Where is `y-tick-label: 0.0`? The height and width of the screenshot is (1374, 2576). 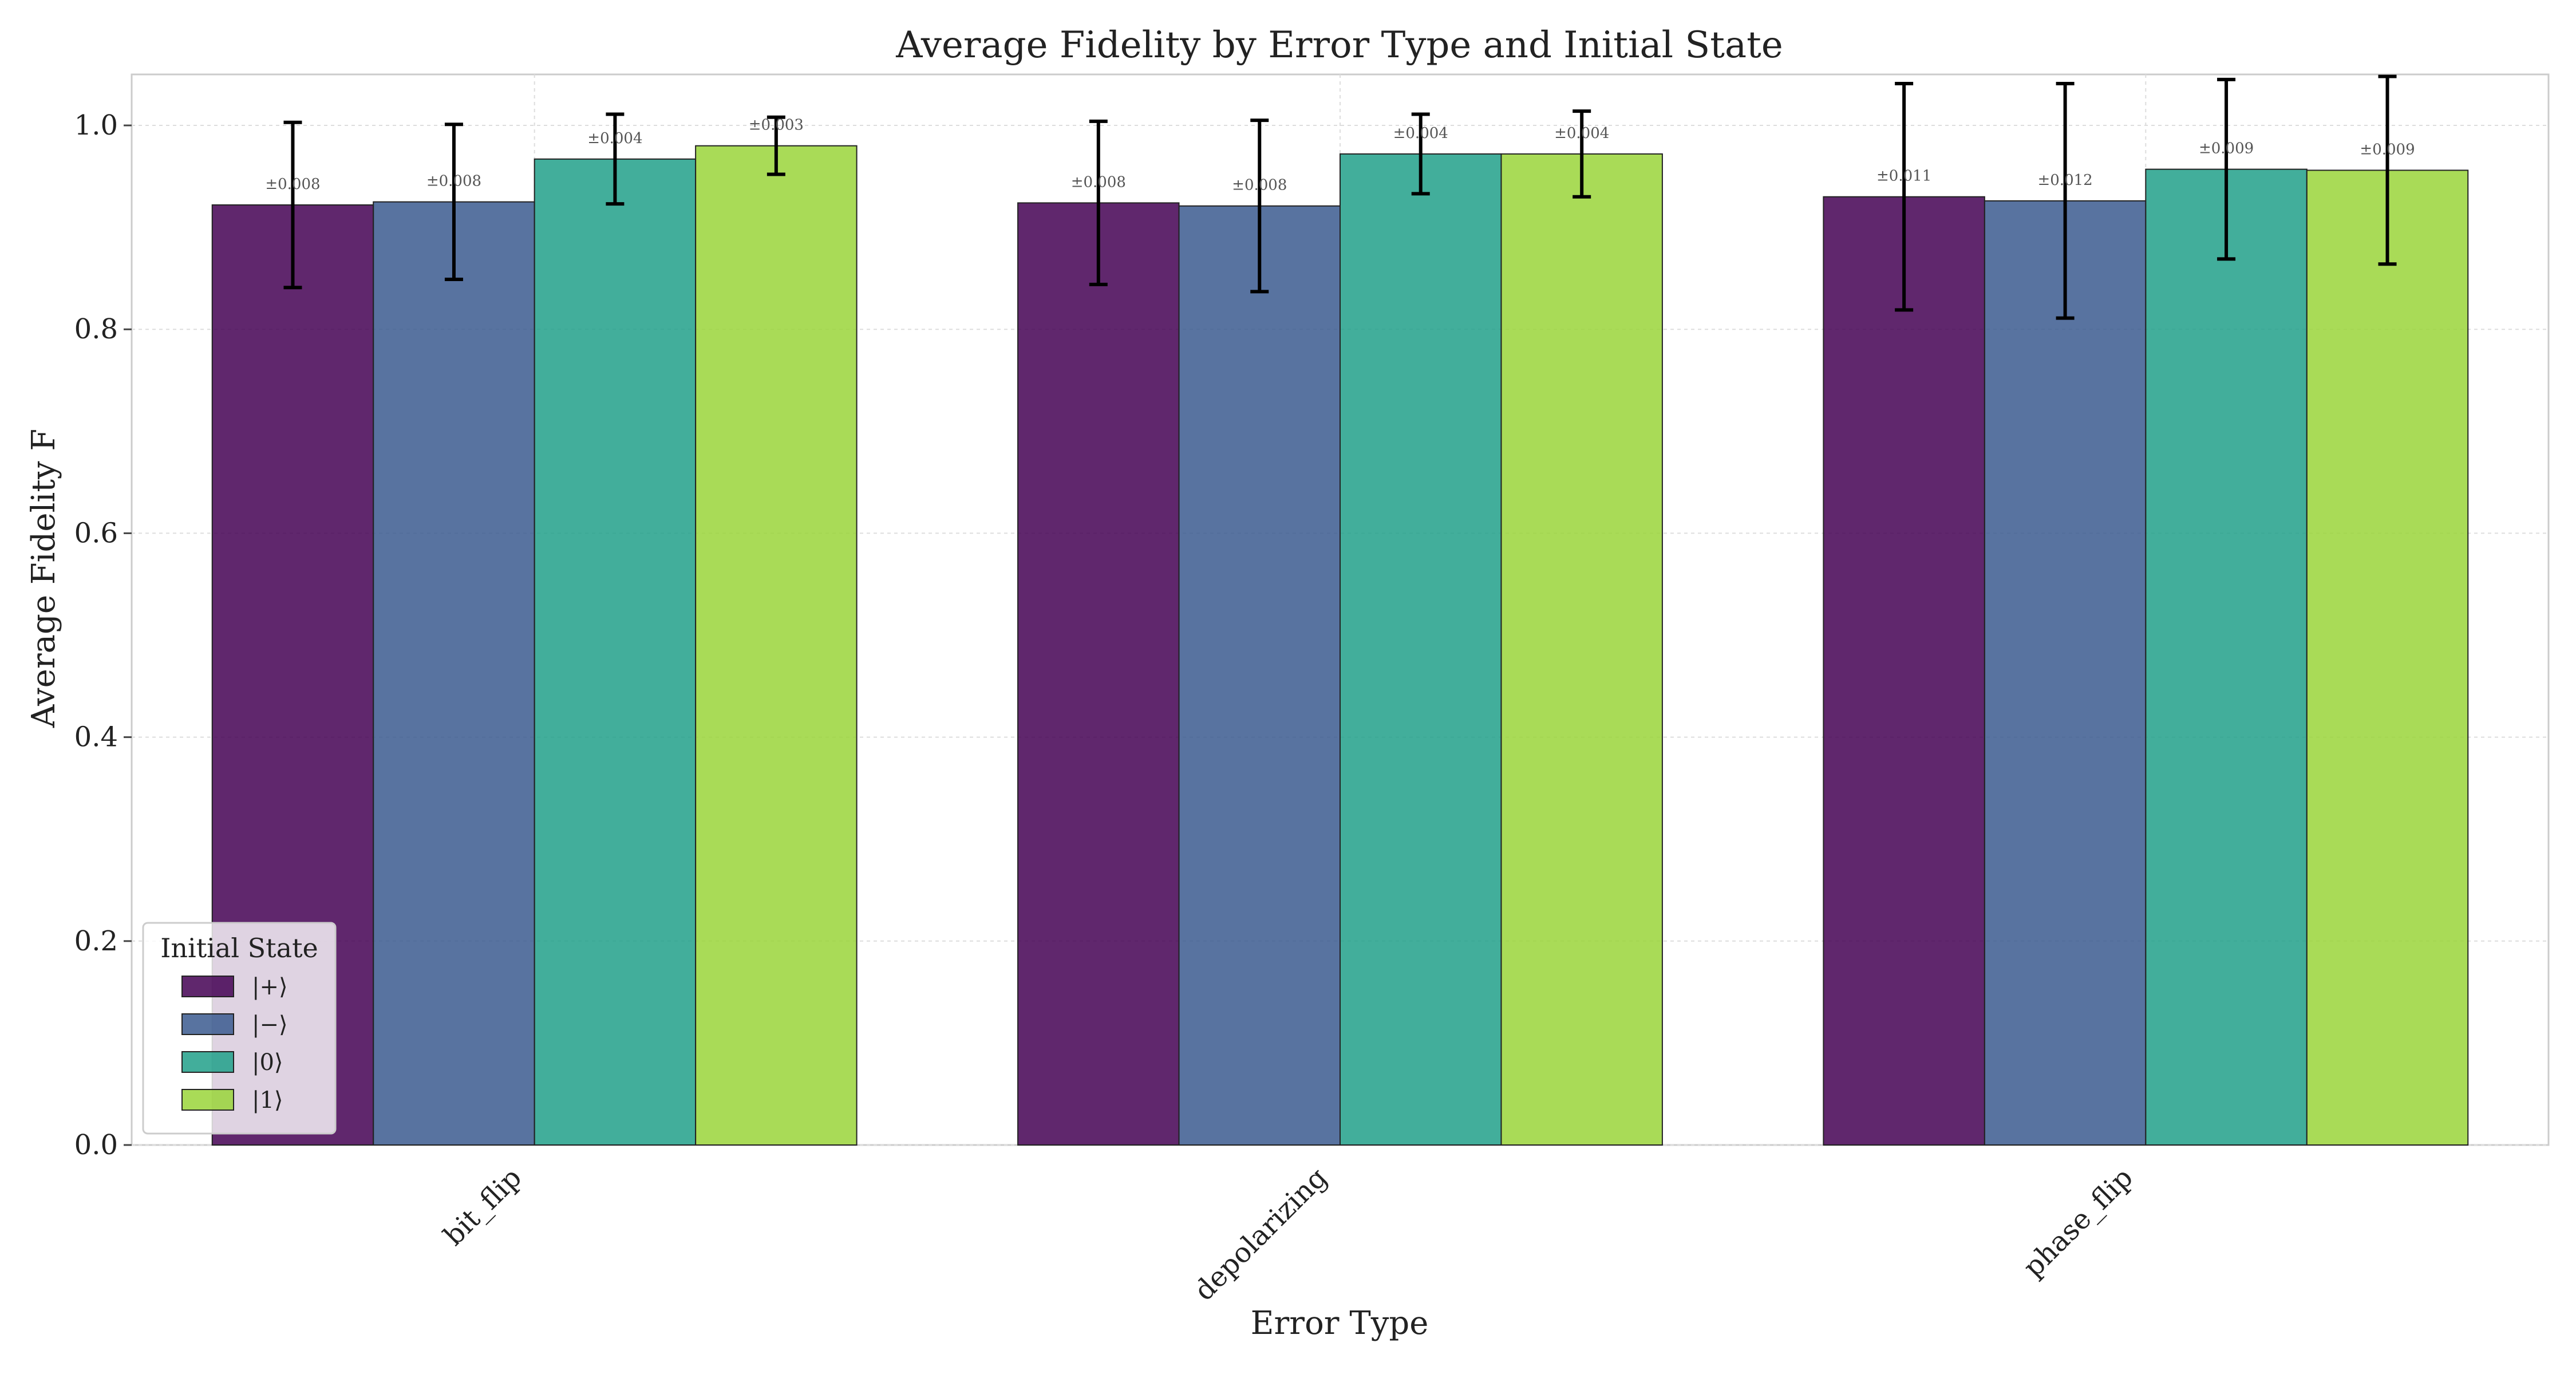
y-tick-label: 0.0 is located at coordinates (96, 1145).